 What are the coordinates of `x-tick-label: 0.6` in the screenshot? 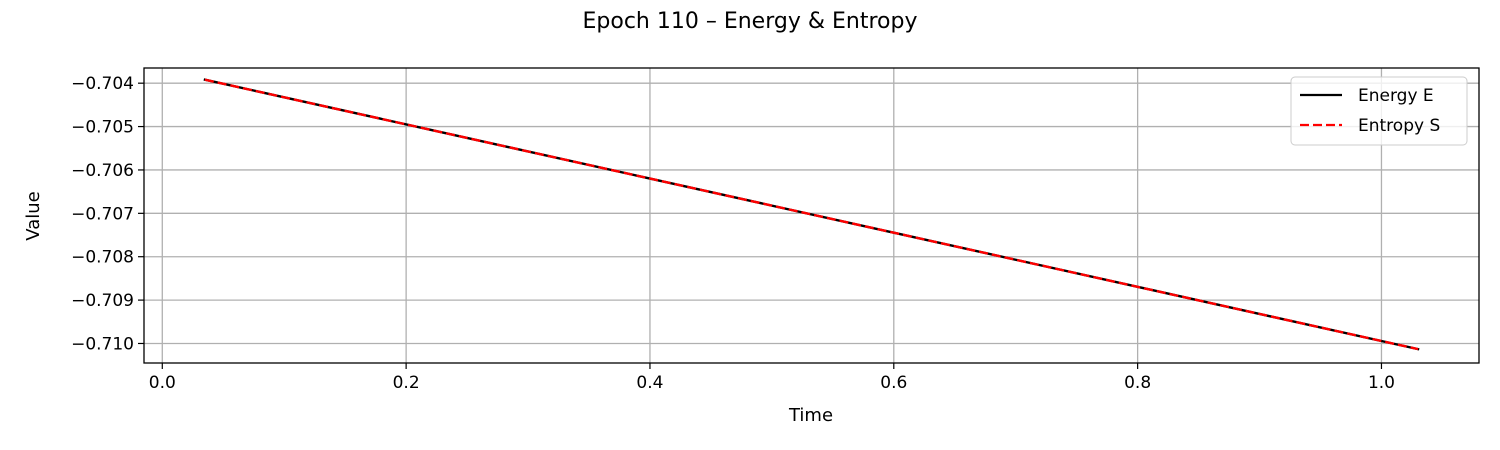 It's located at (893, 383).